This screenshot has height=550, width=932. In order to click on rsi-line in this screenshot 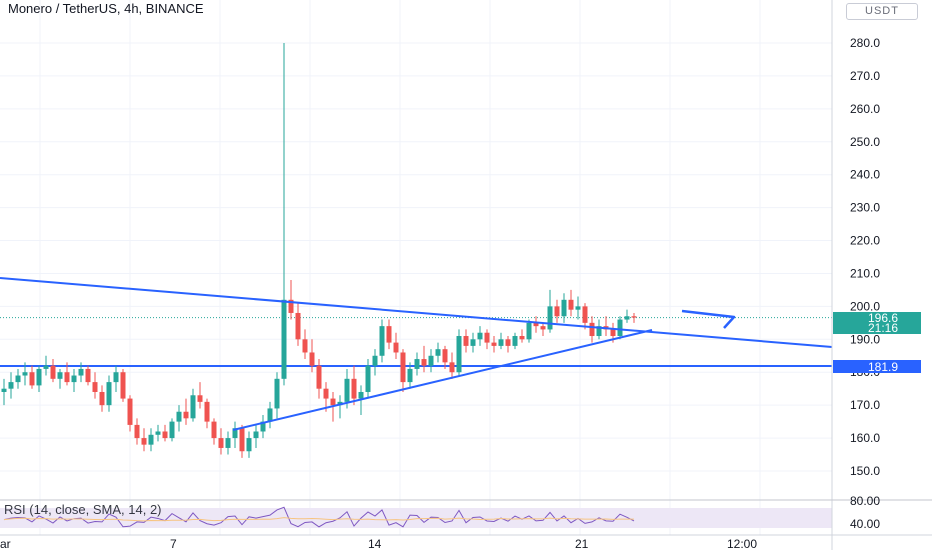, I will do `click(319, 517)`.